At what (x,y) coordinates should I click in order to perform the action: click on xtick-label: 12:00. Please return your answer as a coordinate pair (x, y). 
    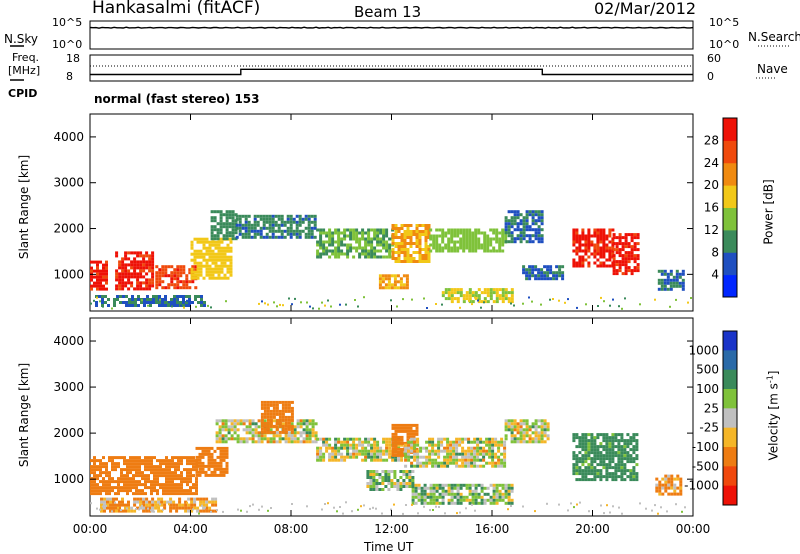
    Looking at the image, I should click on (391, 529).